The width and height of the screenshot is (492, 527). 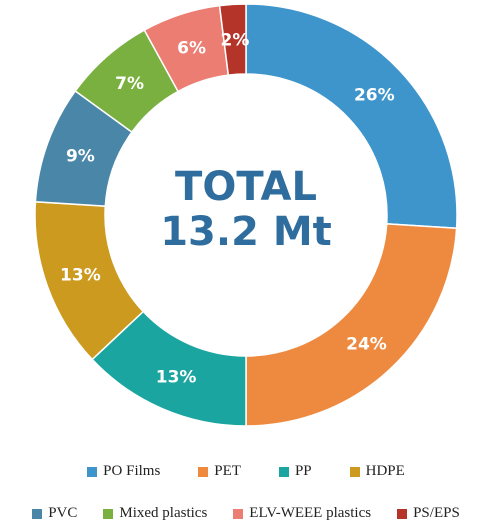 I want to click on legend-item-elv-weee-plastics: ELV-WEEE plastics, so click(x=302, y=513).